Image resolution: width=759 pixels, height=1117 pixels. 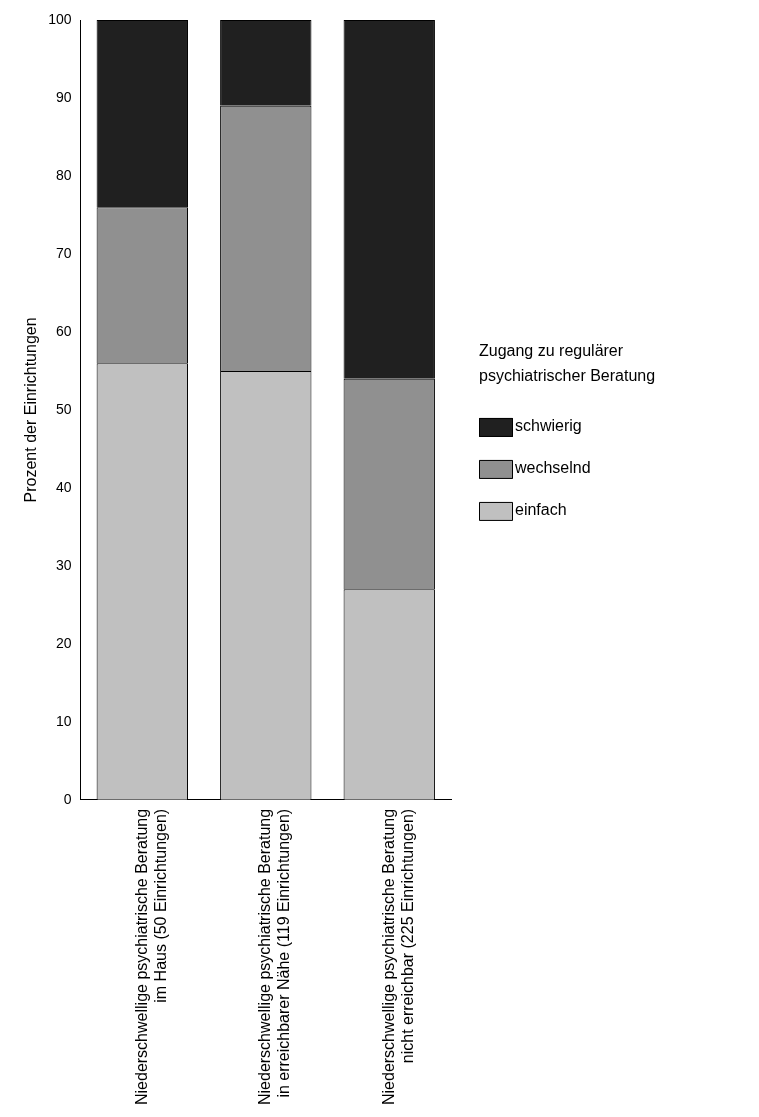 I want to click on y-axis-title: Prozent der Einrichtungen, so click(x=31, y=410).